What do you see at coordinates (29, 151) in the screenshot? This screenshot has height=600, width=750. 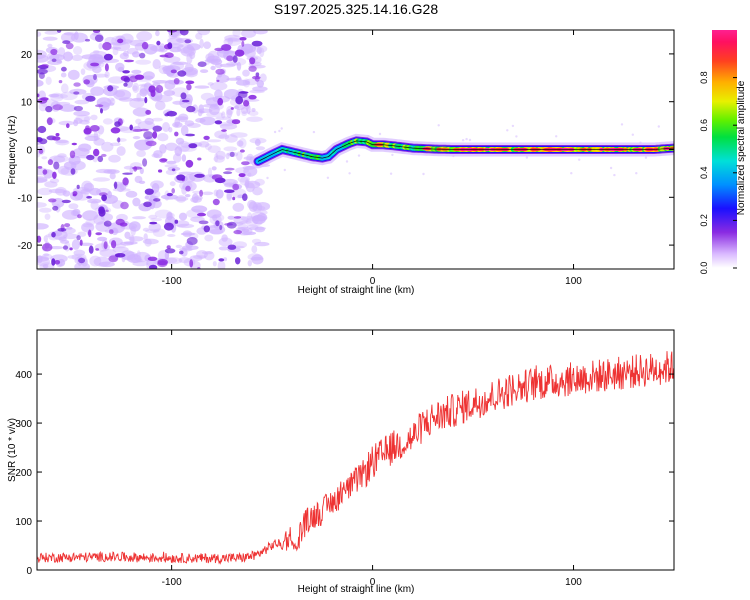 I see `spectrogram-ytick-label: 0` at bounding box center [29, 151].